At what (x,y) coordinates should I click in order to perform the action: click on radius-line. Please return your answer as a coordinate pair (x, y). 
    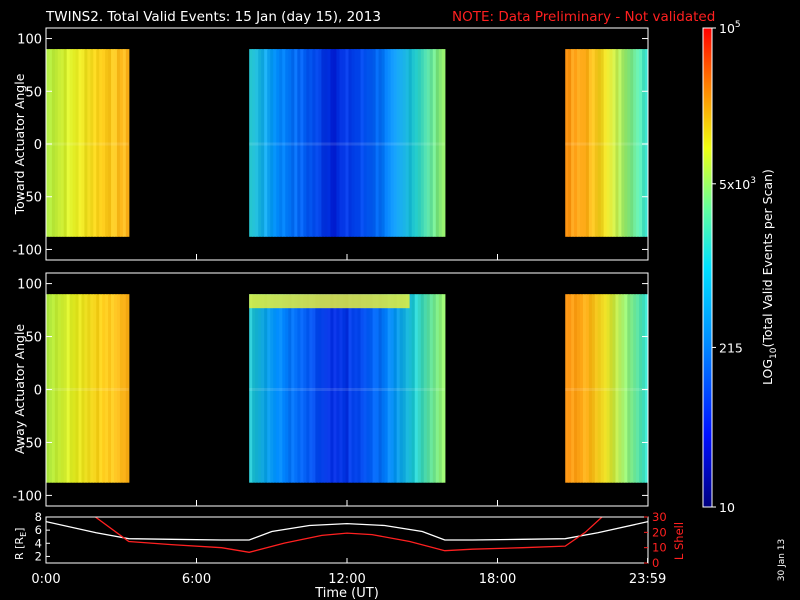
    Looking at the image, I should click on (347, 530).